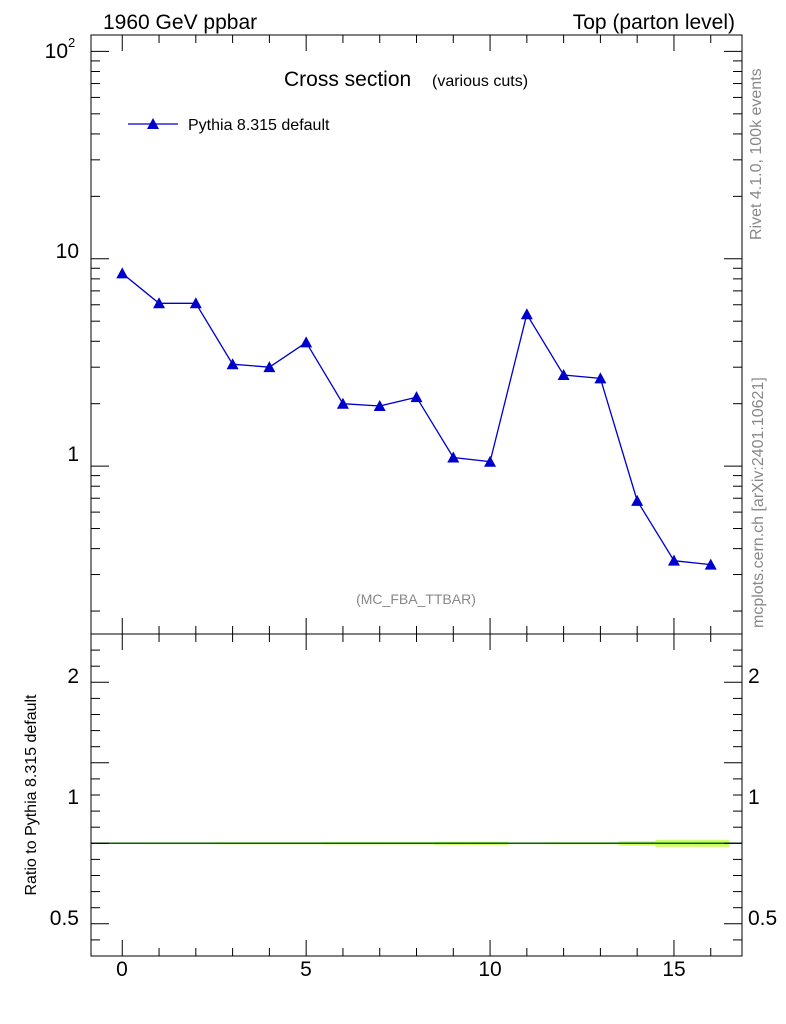  I want to click on ratio-x-tick-labels: 0 5 10 15, so click(401, 969).